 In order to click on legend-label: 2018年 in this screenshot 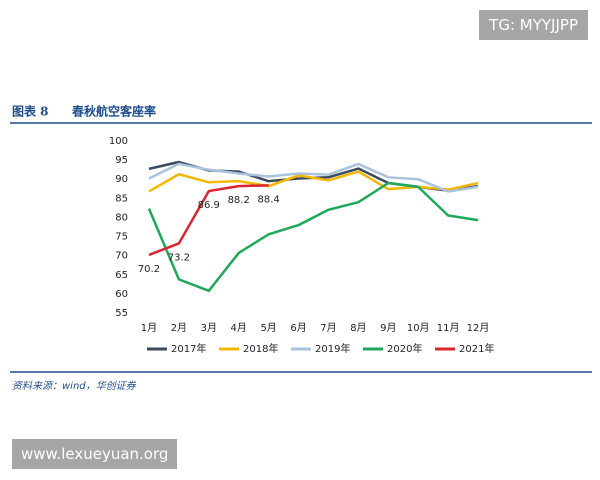, I will do `click(260, 348)`.